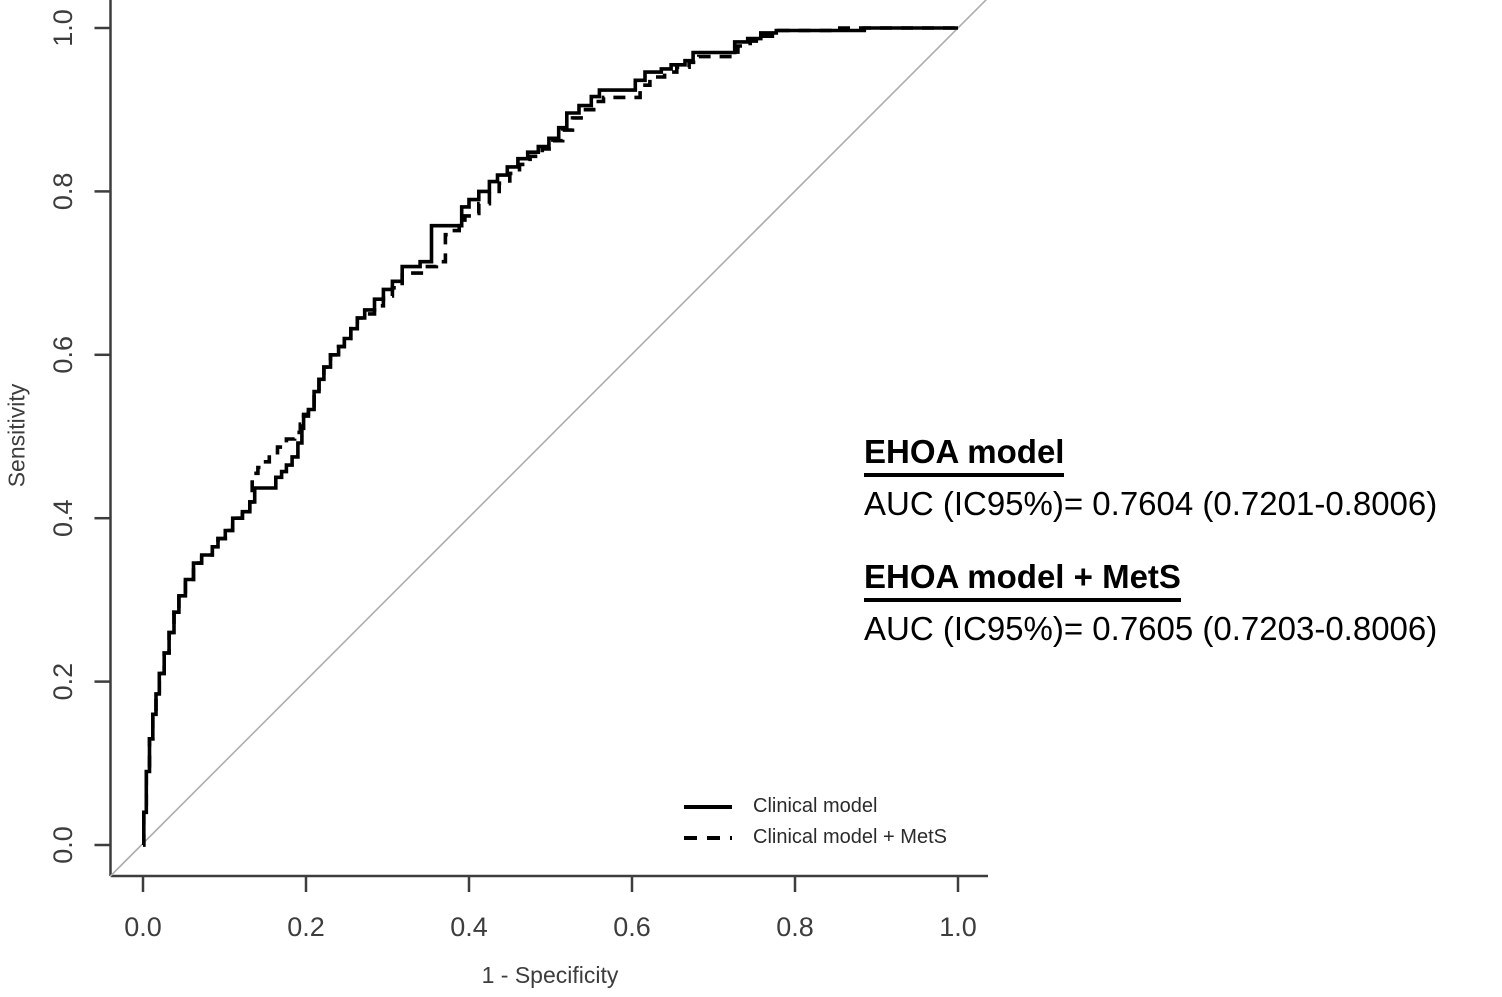 The height and width of the screenshot is (997, 1502). What do you see at coordinates (1022, 580) in the screenshot?
I see `annotation-title: EHOA model + MetS` at bounding box center [1022, 580].